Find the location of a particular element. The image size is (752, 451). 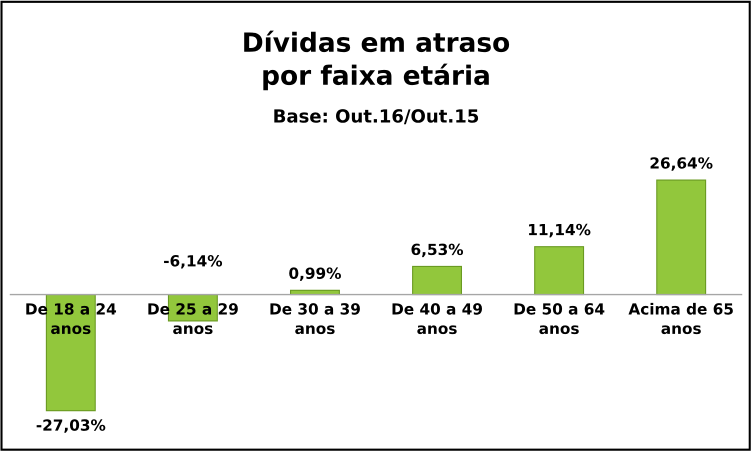

data-label: 26,64% is located at coordinates (681, 164).